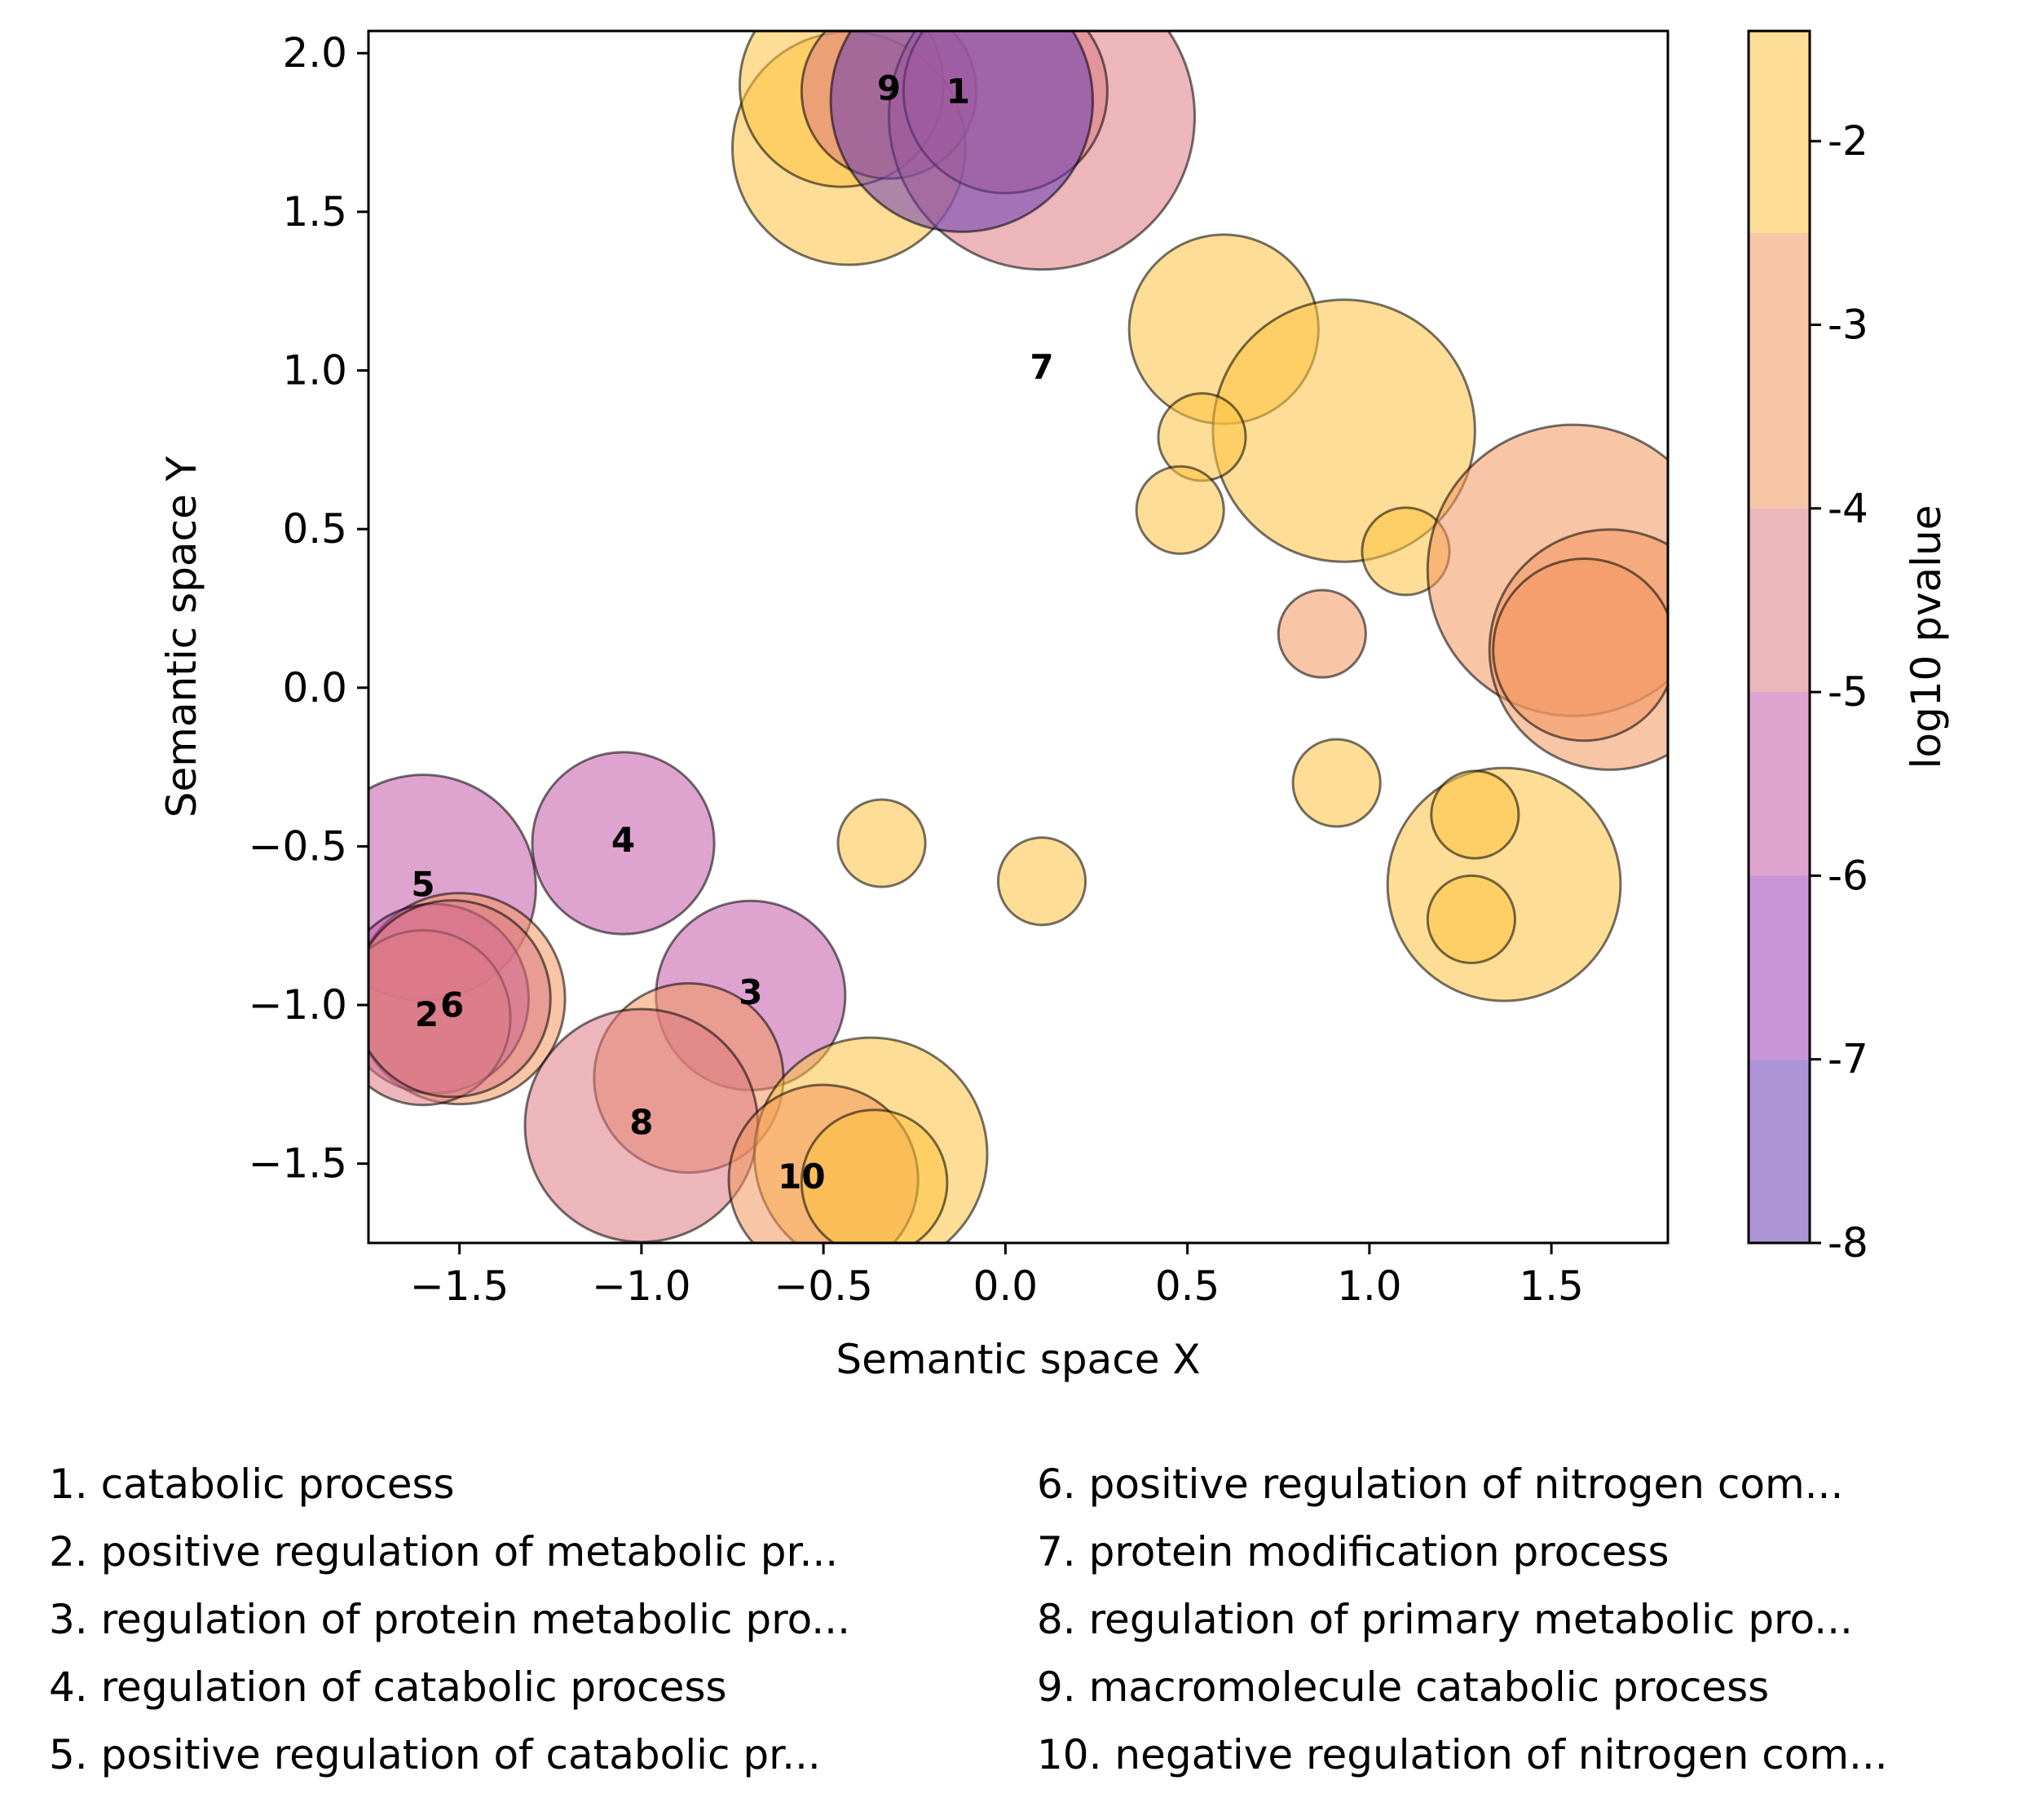 The height and width of the screenshot is (1820, 2029). What do you see at coordinates (1848, 1060) in the screenshot?
I see `colorbar-tick-label: -7` at bounding box center [1848, 1060].